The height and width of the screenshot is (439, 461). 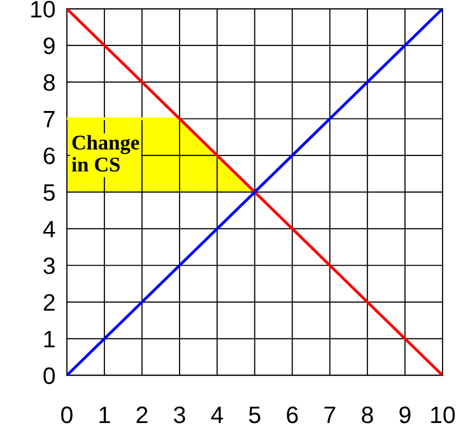 I want to click on x-tick-label: 9, so click(x=405, y=415).